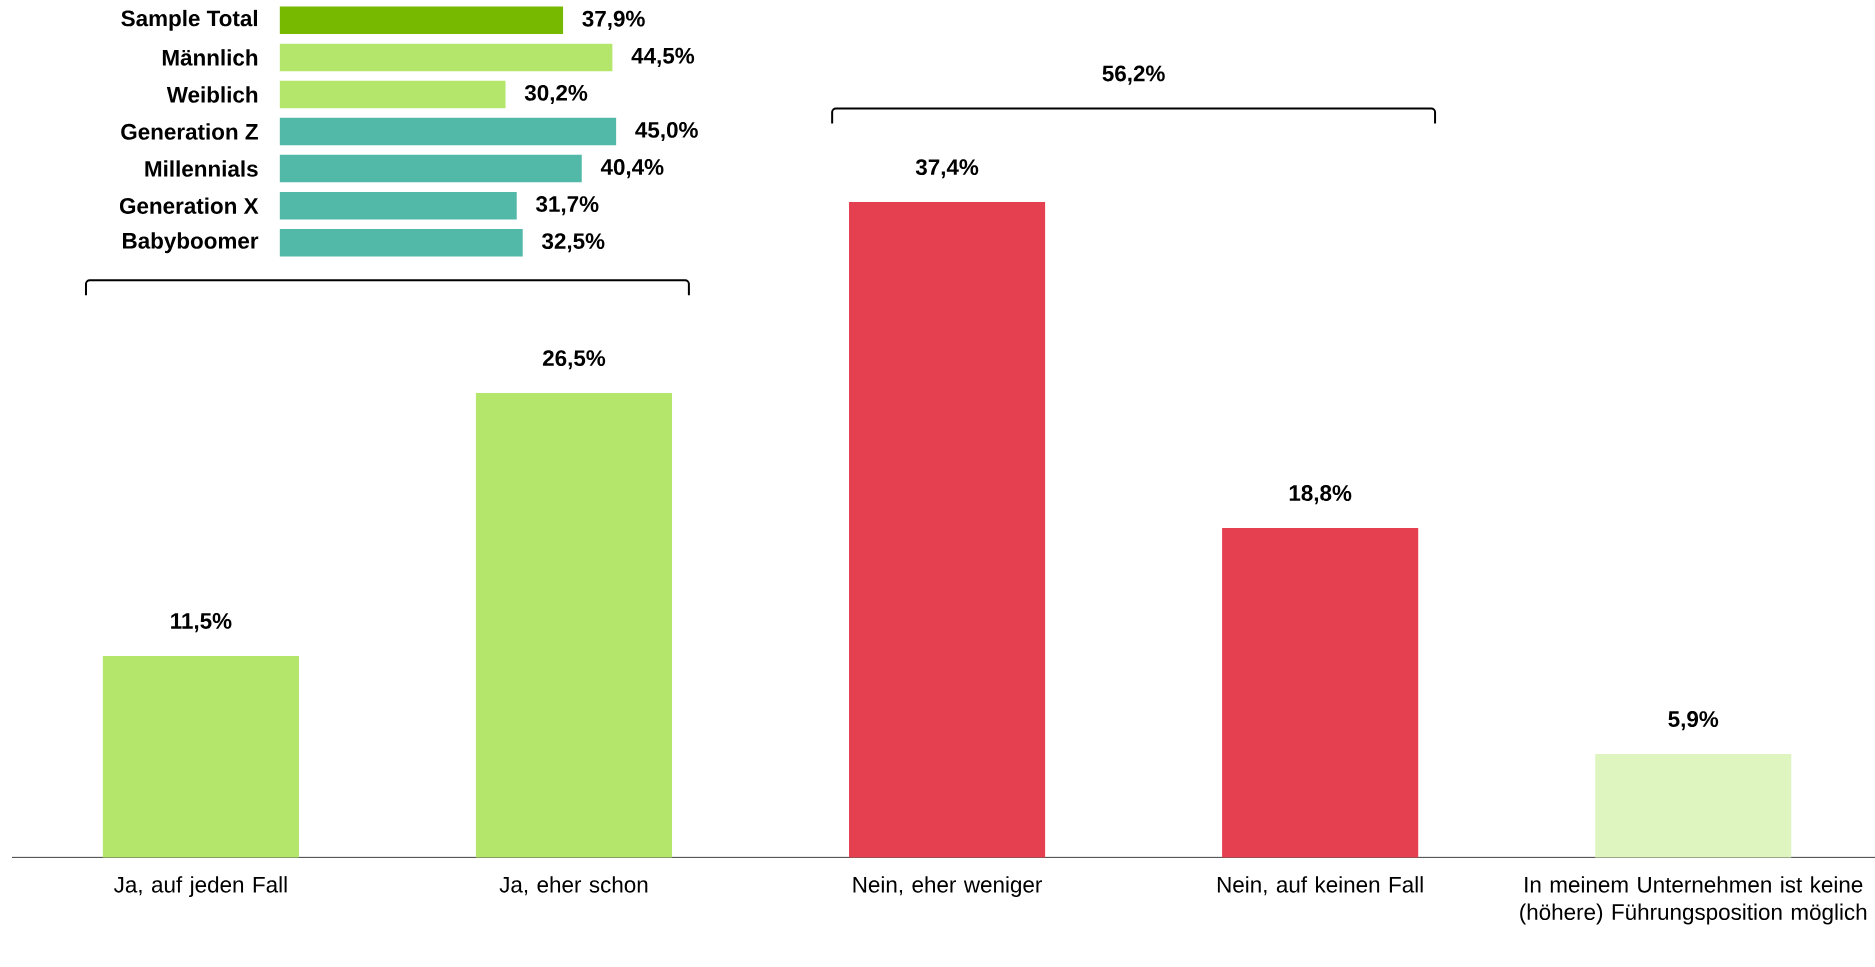 This screenshot has height=967, width=1875. Describe the element at coordinates (632, 168) in the screenshot. I see `data-label: 40,4%` at that location.